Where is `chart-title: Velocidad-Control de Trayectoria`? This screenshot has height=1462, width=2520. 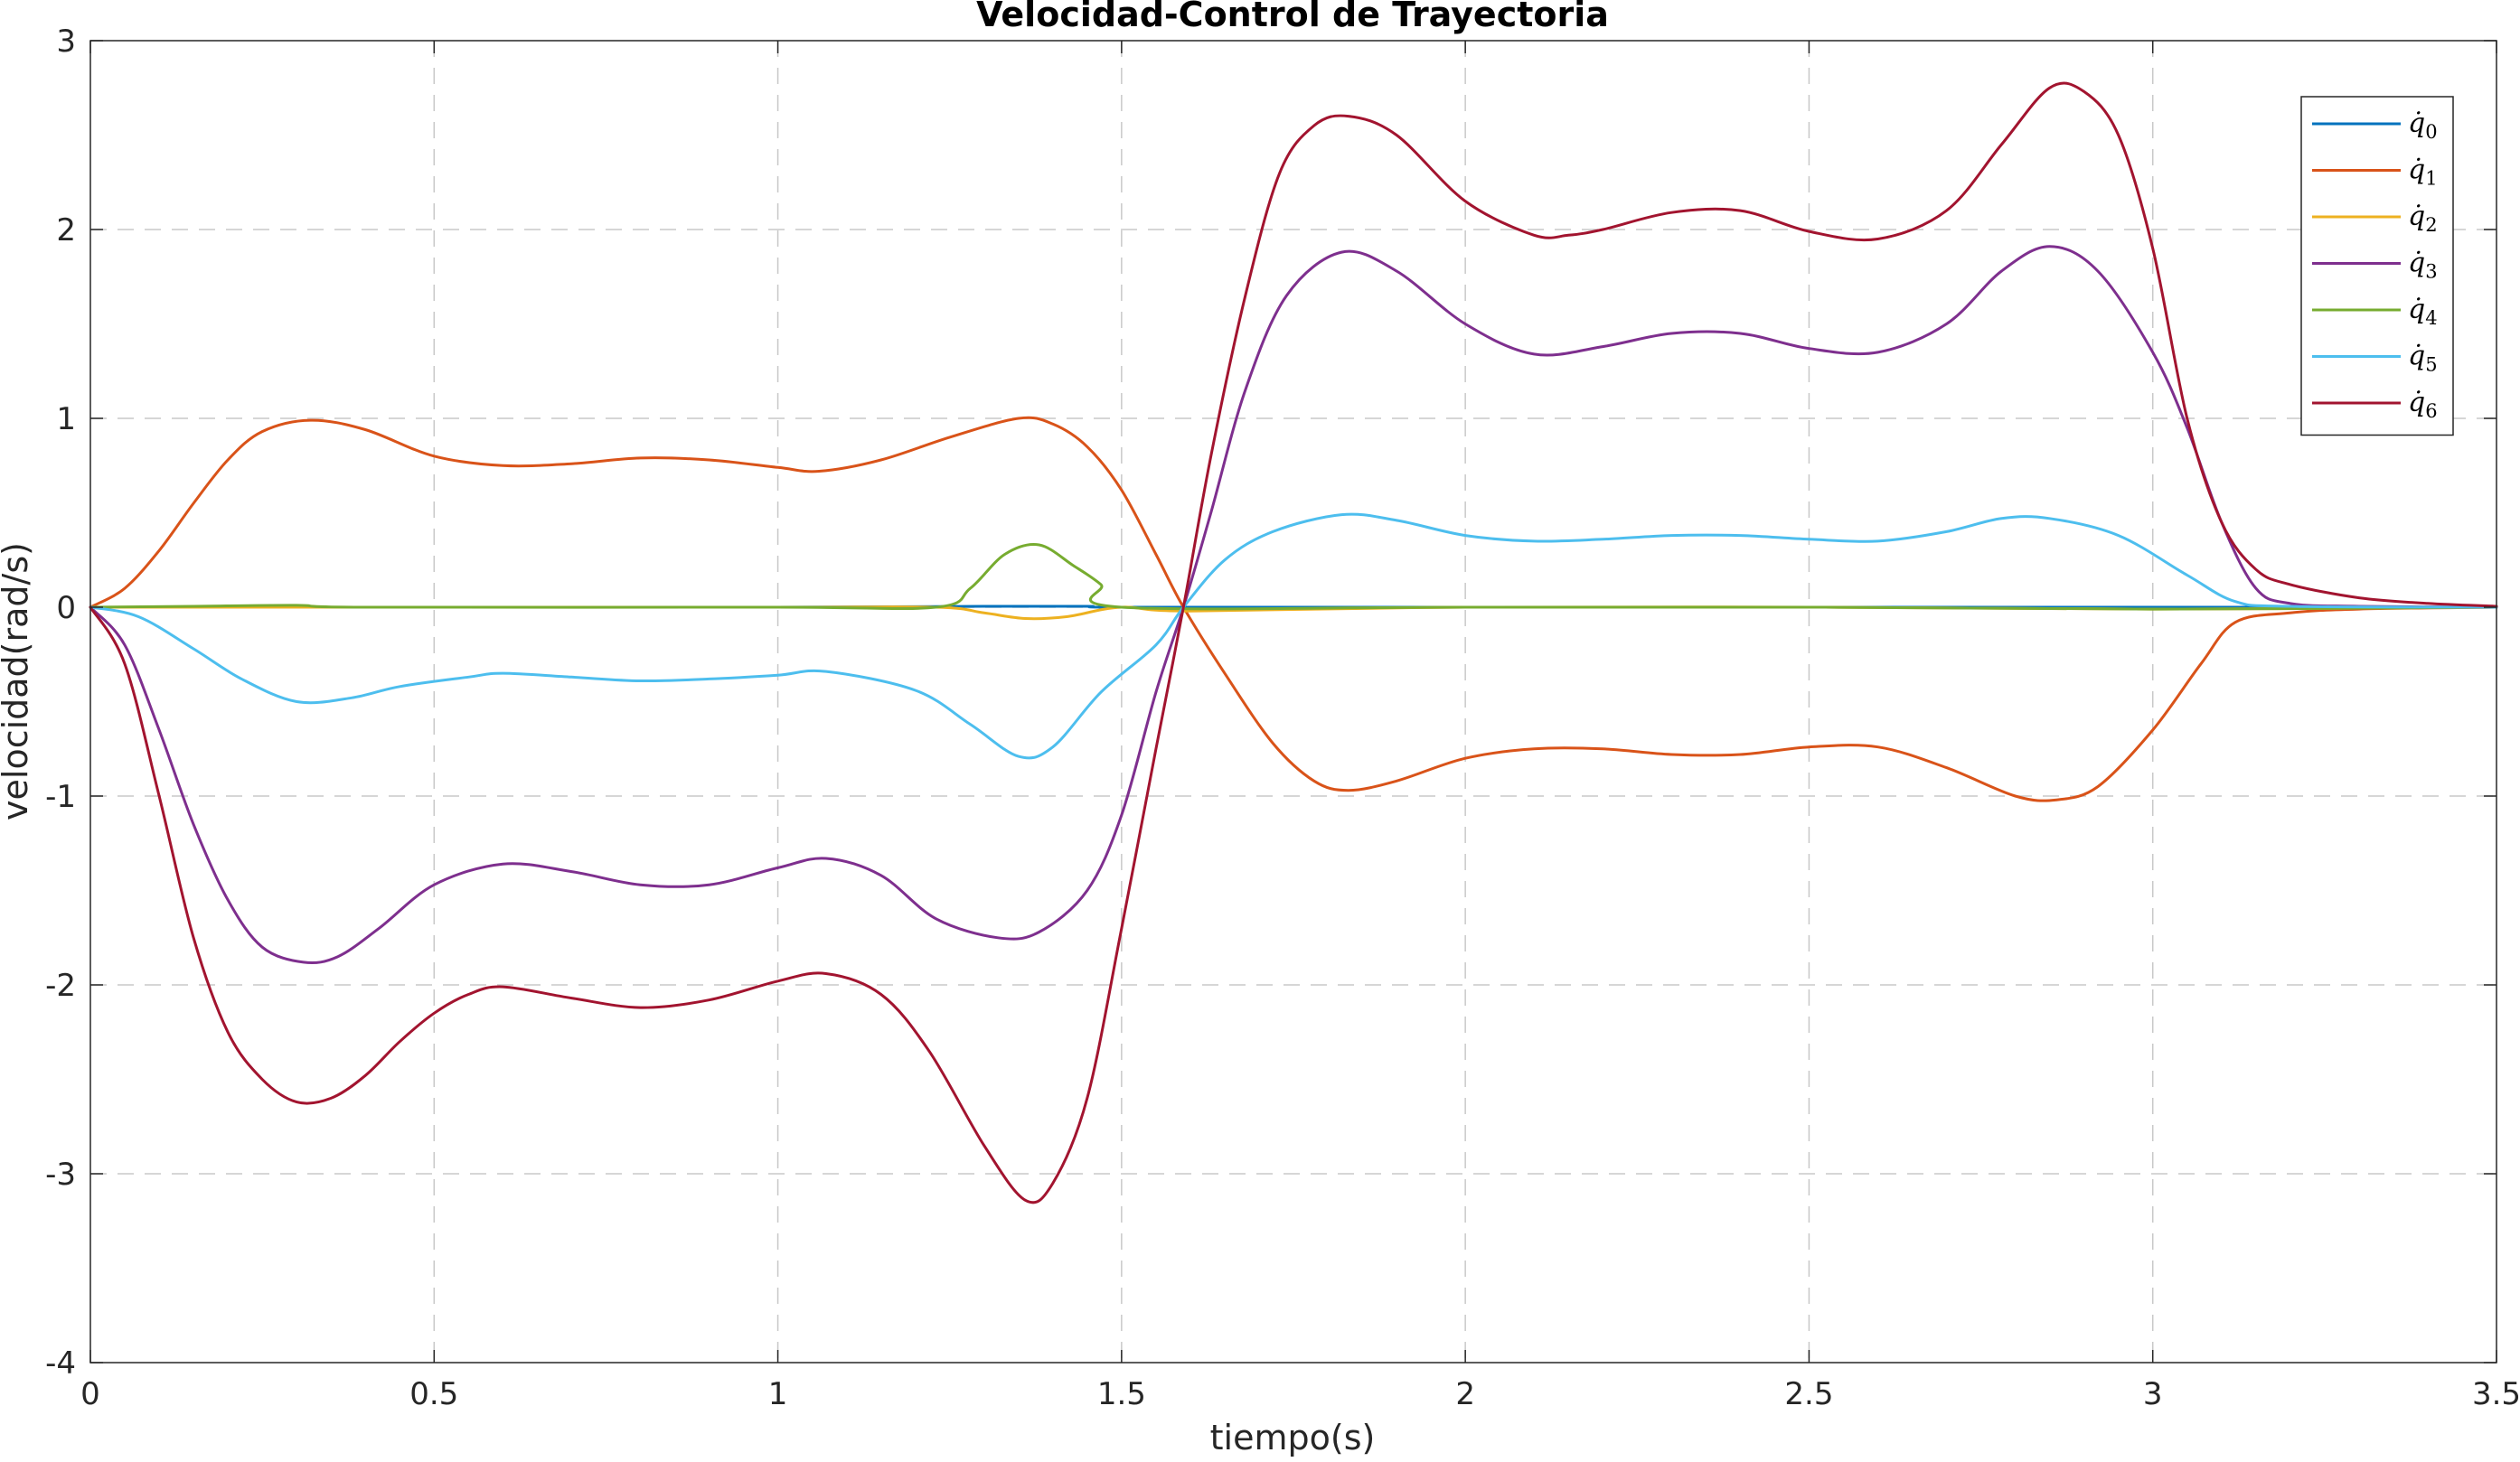
chart-title: Velocidad-Control de Trayectoria is located at coordinates (1293, 17).